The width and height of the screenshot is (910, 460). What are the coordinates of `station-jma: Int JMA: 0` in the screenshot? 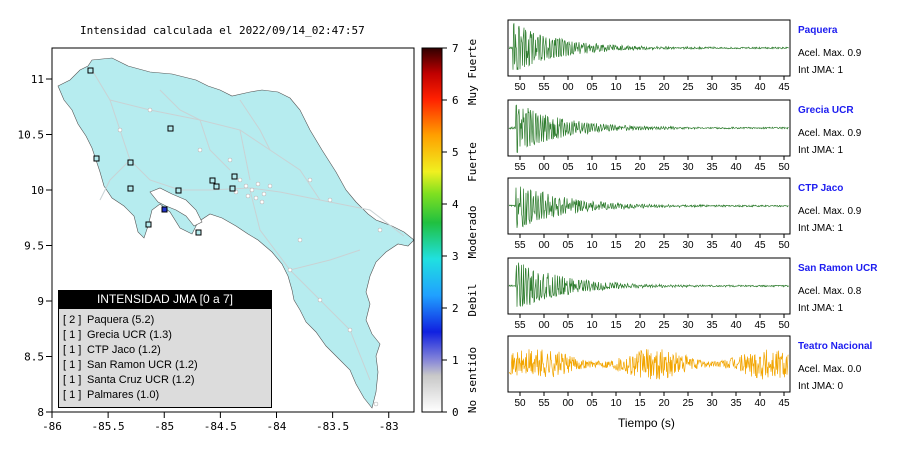 It's located at (820, 386).